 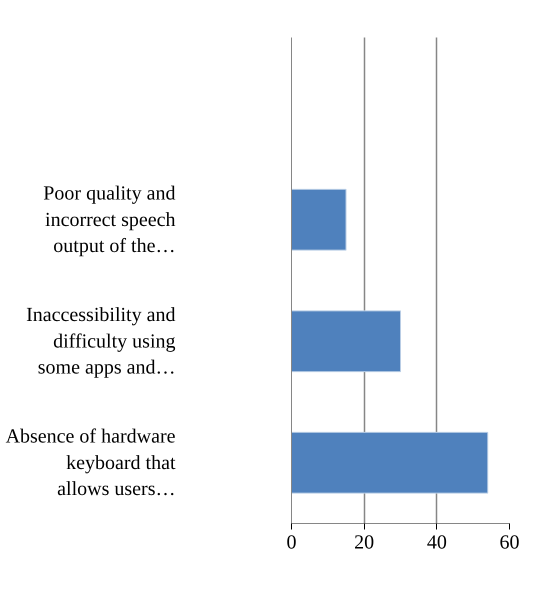 What do you see at coordinates (510, 543) in the screenshot?
I see `x-tick-label: 60` at bounding box center [510, 543].